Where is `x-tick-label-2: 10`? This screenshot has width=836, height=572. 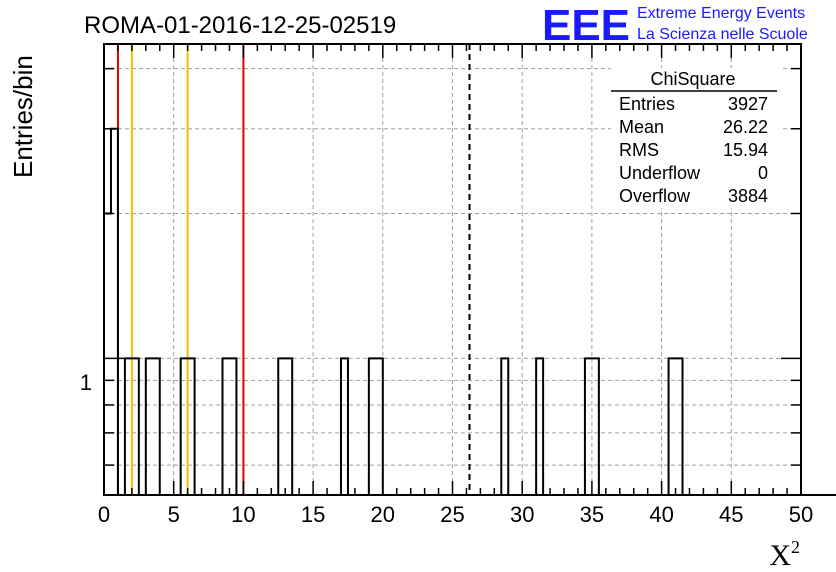 x-tick-label-2: 10 is located at coordinates (243, 514).